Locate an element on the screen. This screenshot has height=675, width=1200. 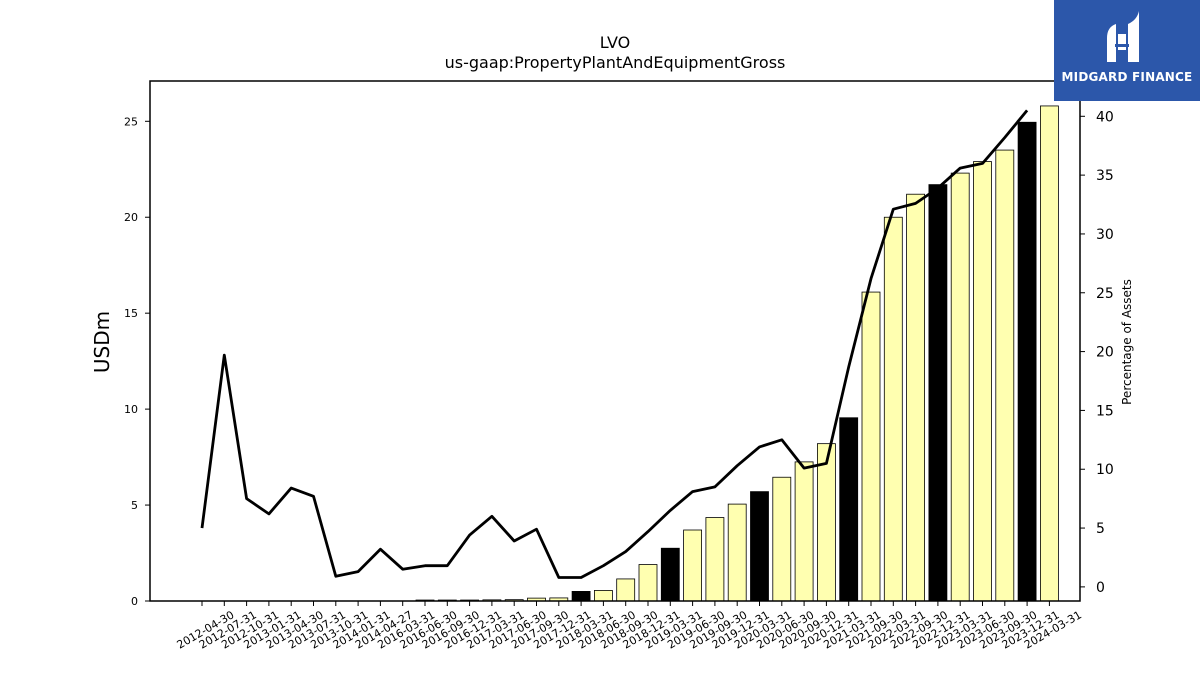
chart-subtitle: us-gaap:PropertyPlantAndEquipmentGross is located at coordinates (615, 62).